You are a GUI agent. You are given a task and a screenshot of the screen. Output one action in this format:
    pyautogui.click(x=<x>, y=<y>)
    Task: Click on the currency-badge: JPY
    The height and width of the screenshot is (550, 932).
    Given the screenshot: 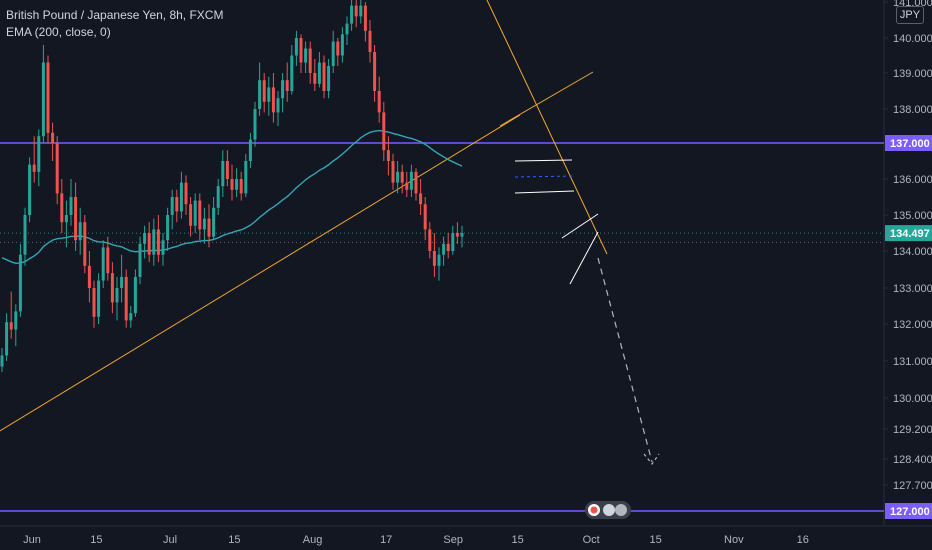 What is the action you would take?
    pyautogui.click(x=910, y=15)
    